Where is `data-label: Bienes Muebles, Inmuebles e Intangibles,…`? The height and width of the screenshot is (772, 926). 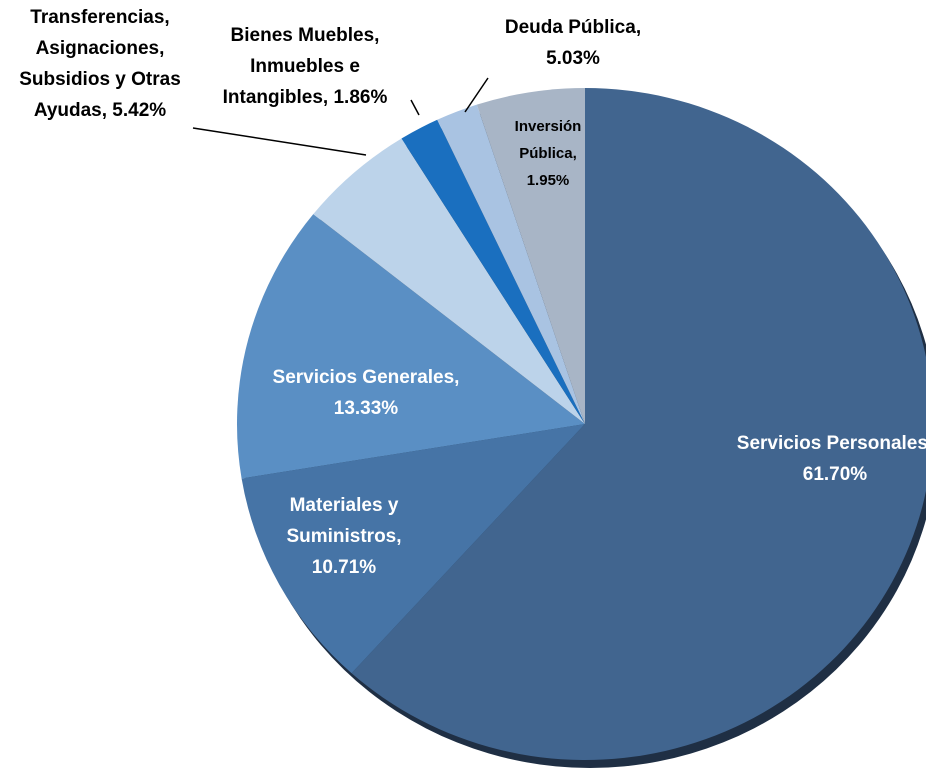
data-label: Bienes Muebles, Inmuebles e Intangibles,… is located at coordinates (305, 66).